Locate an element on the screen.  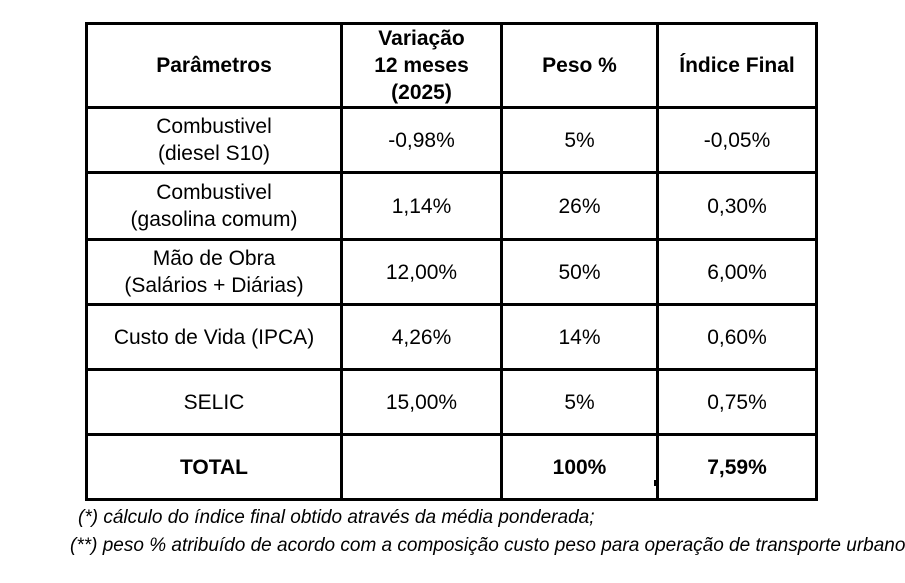
cell-parametro: Mão de Obra (Salários + Diárias) is located at coordinates (214, 272).